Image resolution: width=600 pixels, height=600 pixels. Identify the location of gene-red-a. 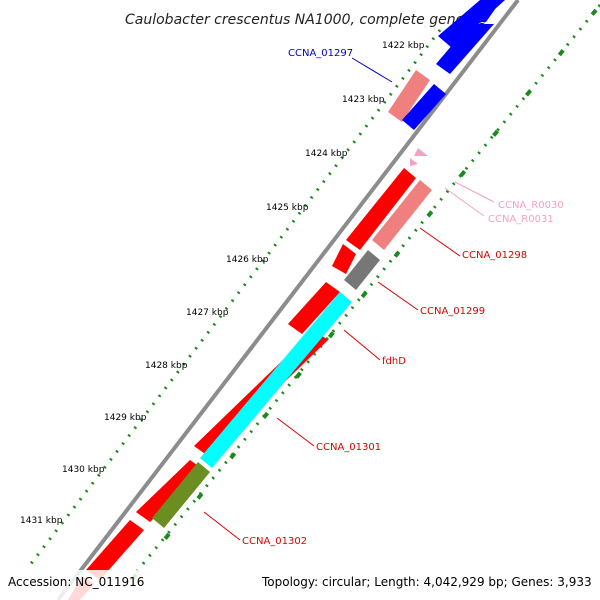
(381, 209).